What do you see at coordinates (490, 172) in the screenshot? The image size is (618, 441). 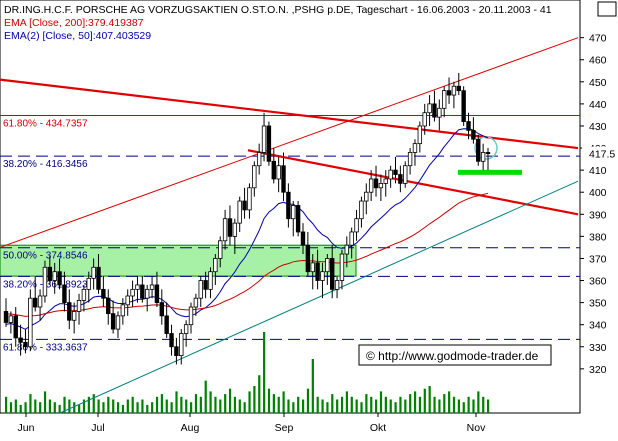 I see `highlight-bar` at bounding box center [490, 172].